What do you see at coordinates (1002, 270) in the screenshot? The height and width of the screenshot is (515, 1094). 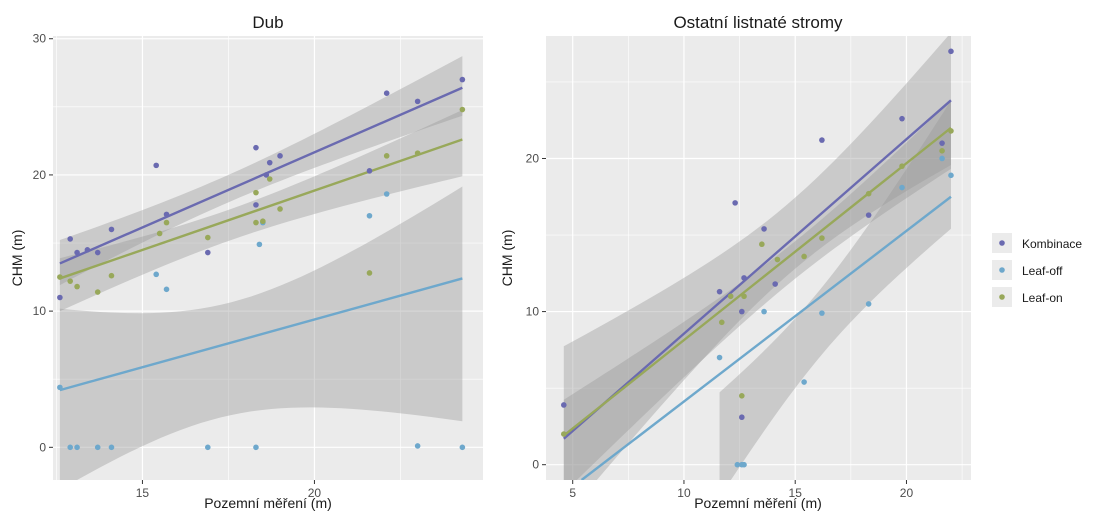 I see `legend-key-leaf-off` at bounding box center [1002, 270].